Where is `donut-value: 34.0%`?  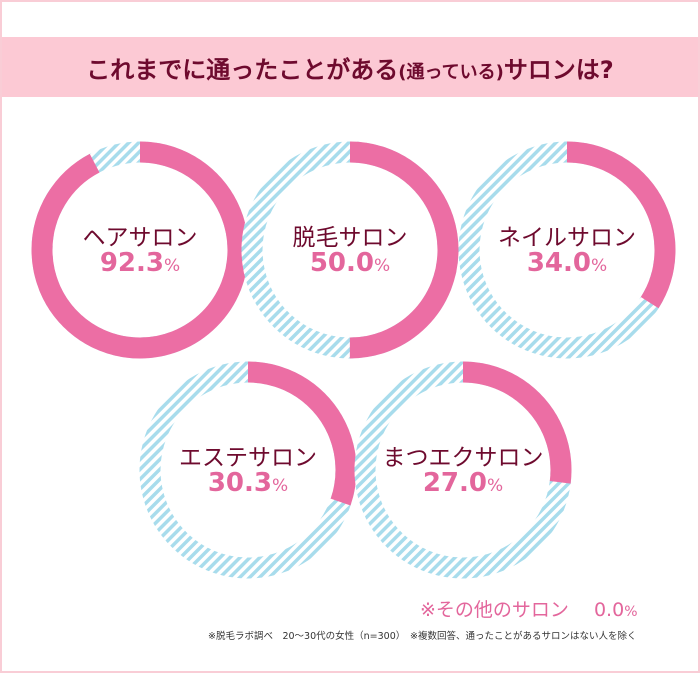 donut-value: 34.0% is located at coordinates (567, 263).